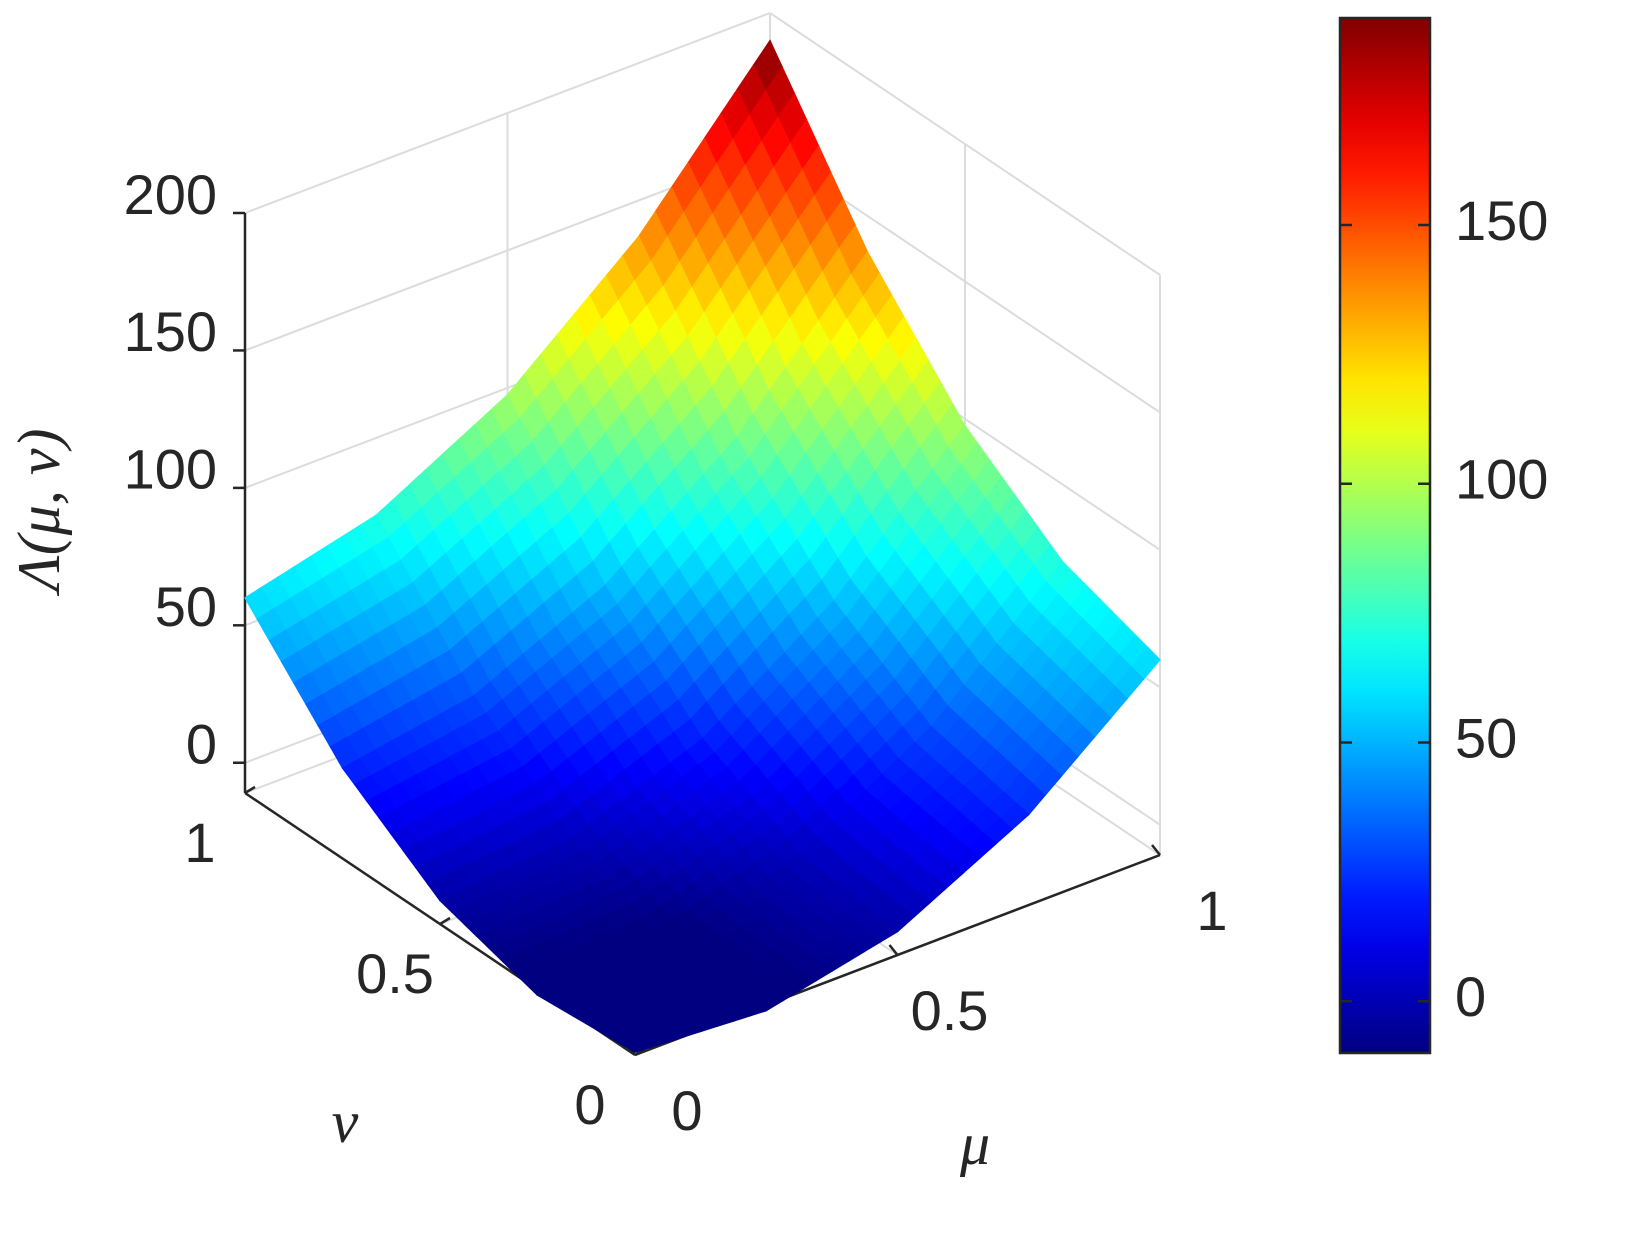 This screenshot has height=1255, width=1650. I want to click on z-tick-label: 100, so click(170, 469).